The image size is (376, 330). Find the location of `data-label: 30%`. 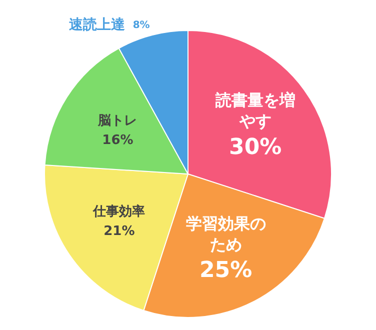

data-label: 30% is located at coordinates (255, 147).